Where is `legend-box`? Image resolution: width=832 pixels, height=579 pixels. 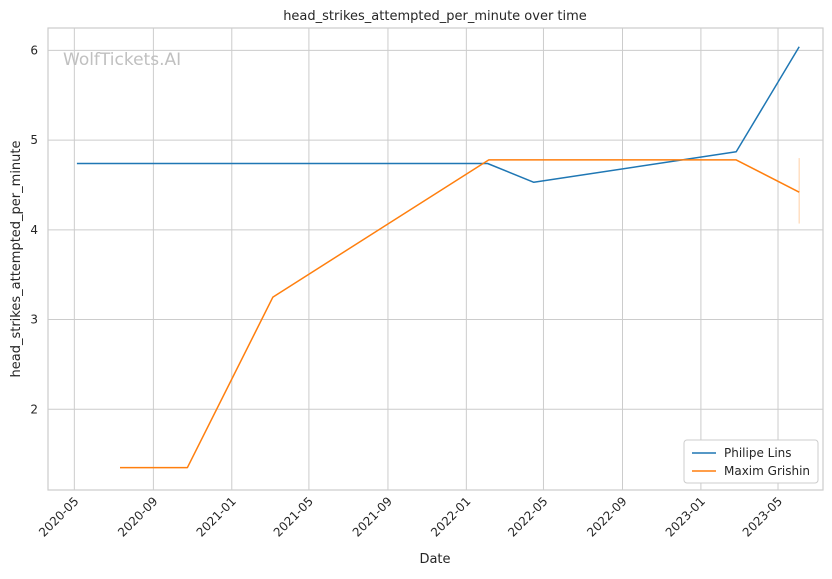 legend-box is located at coordinates (751, 461).